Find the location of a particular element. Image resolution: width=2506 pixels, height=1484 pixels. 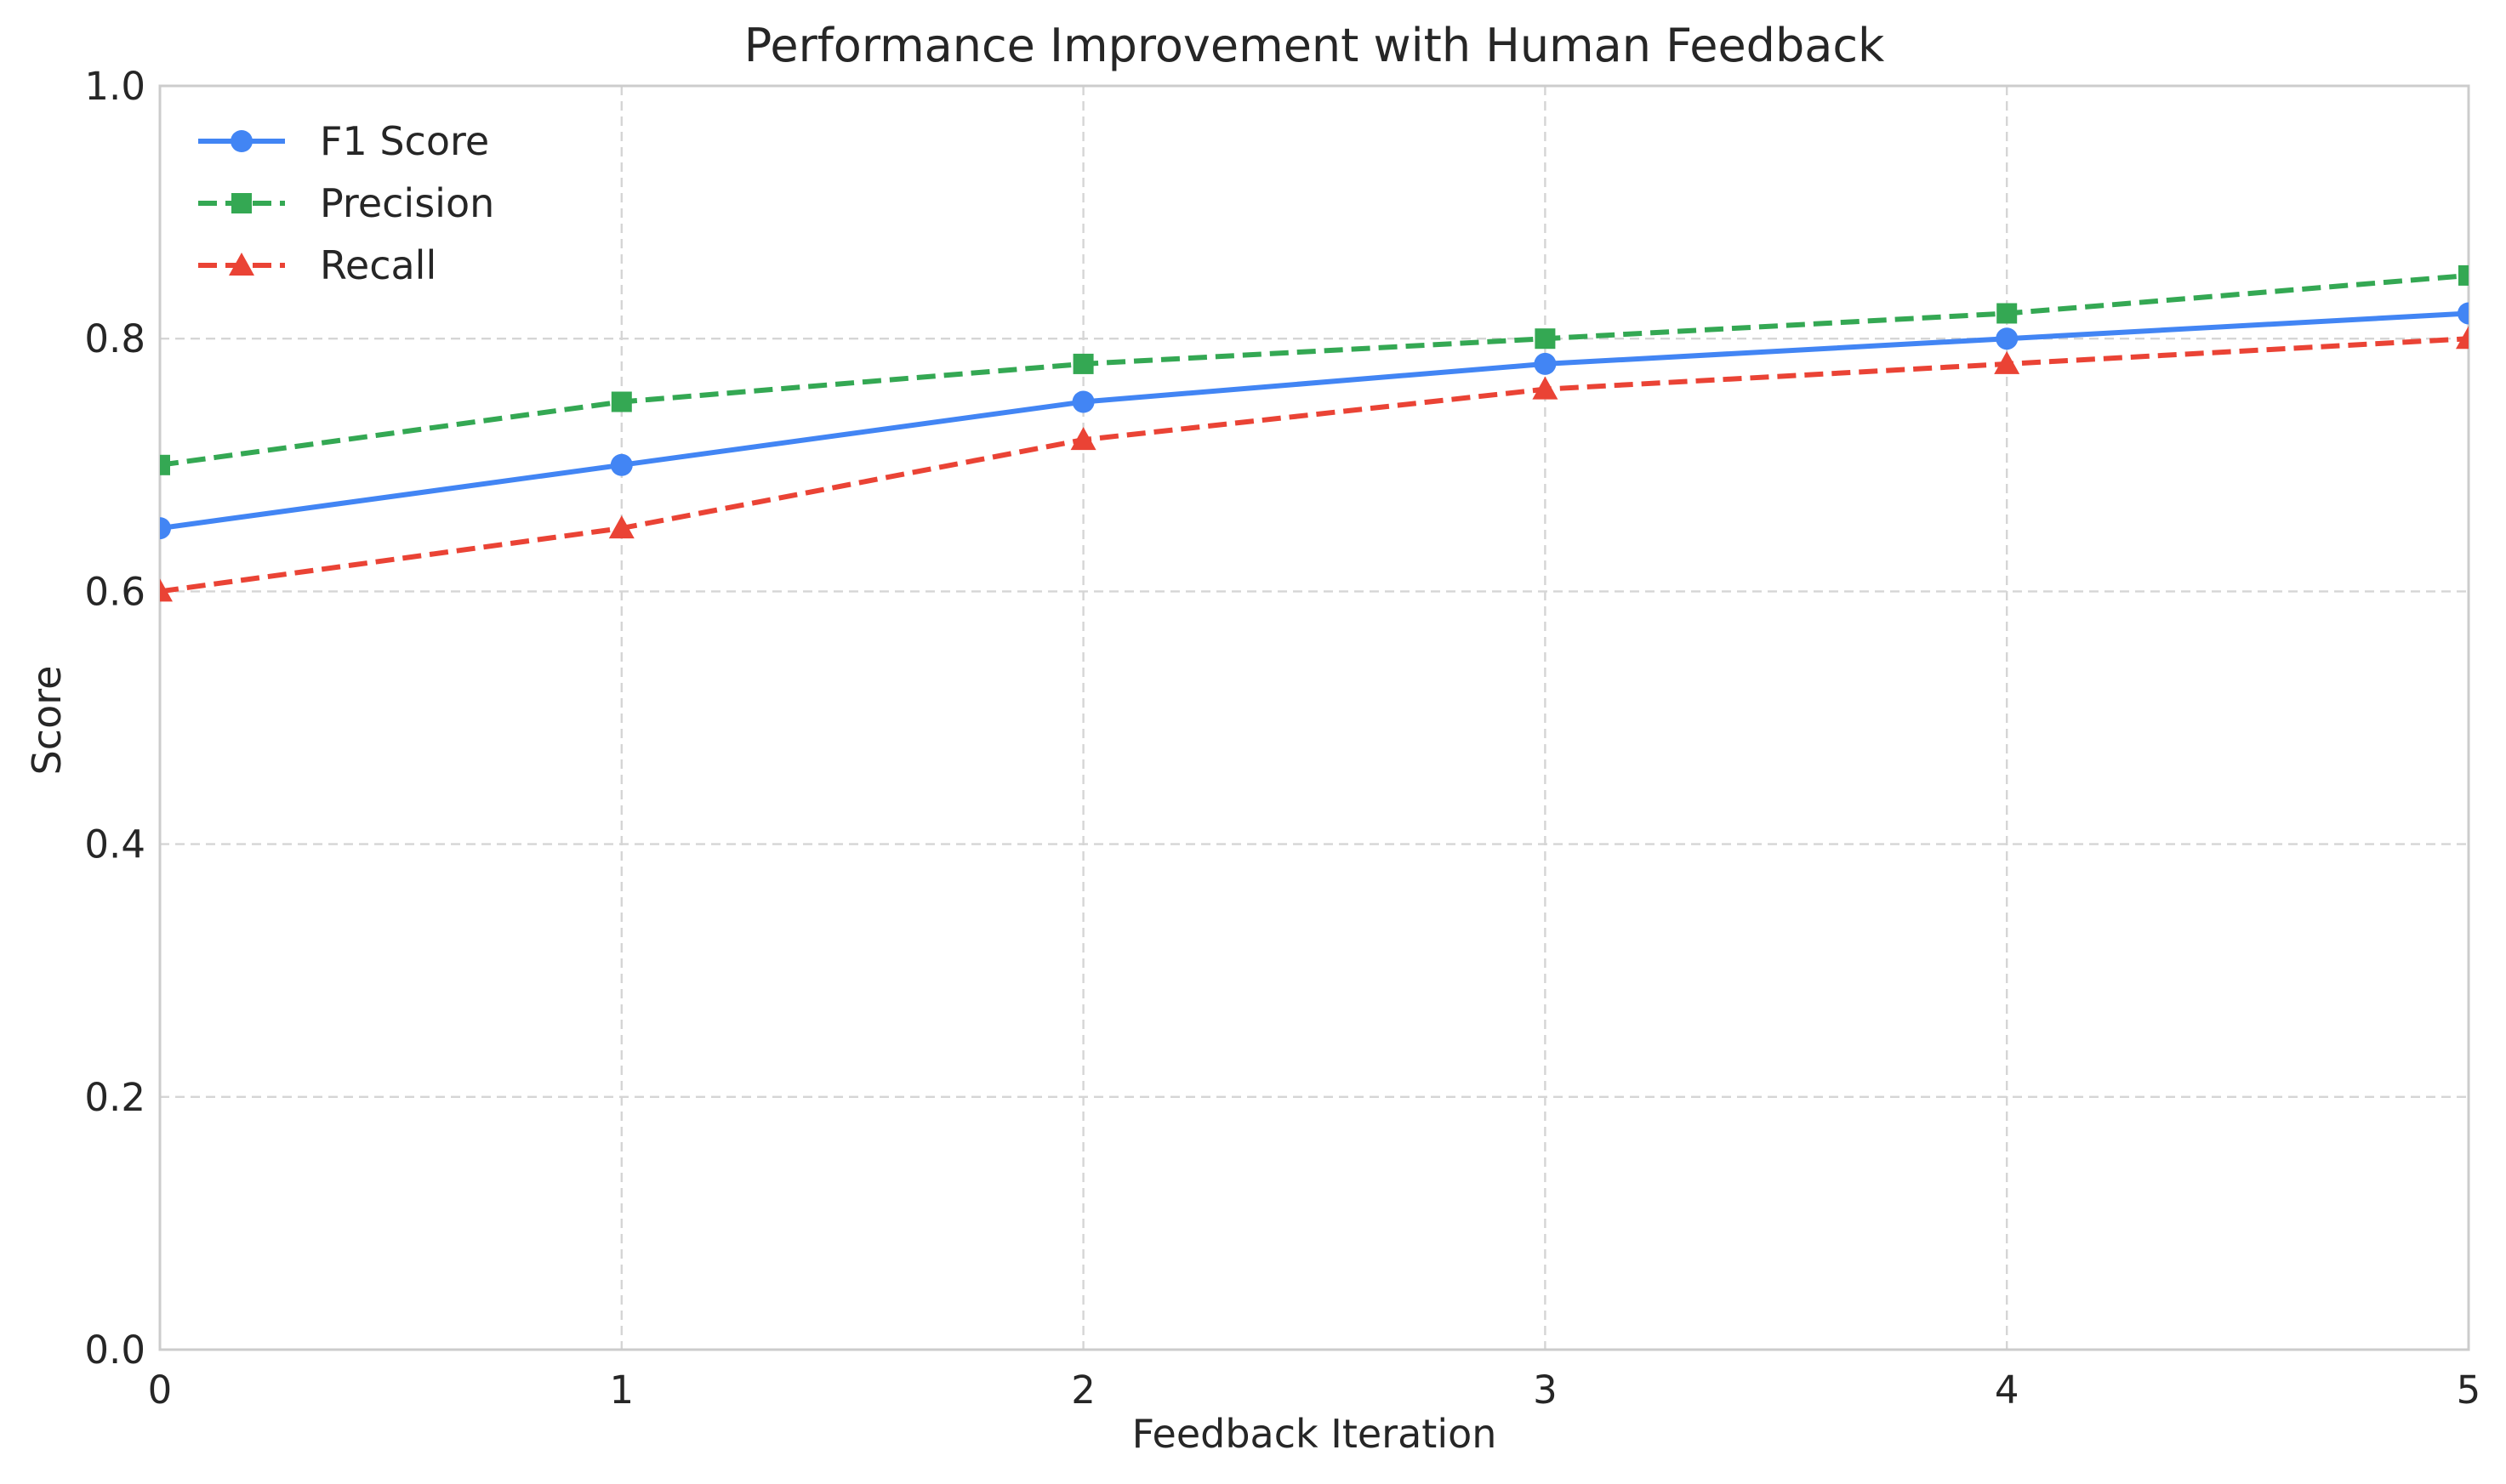

x-tick-label: 5 is located at coordinates (2469, 1390).